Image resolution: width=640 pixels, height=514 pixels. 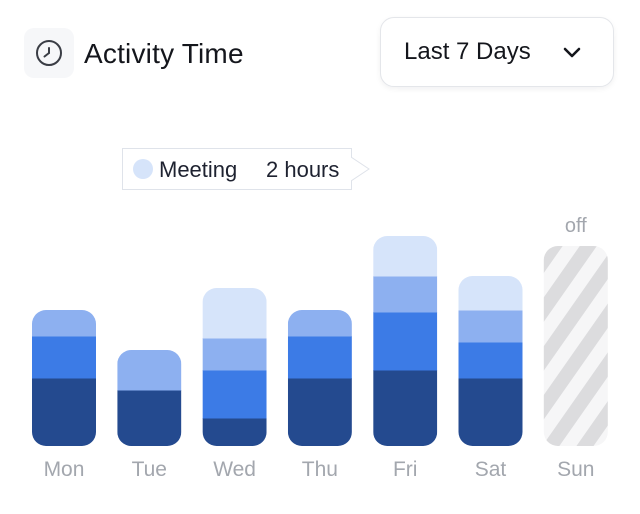 I want to click on x-tick-label-tue: Tue, so click(x=149, y=469).